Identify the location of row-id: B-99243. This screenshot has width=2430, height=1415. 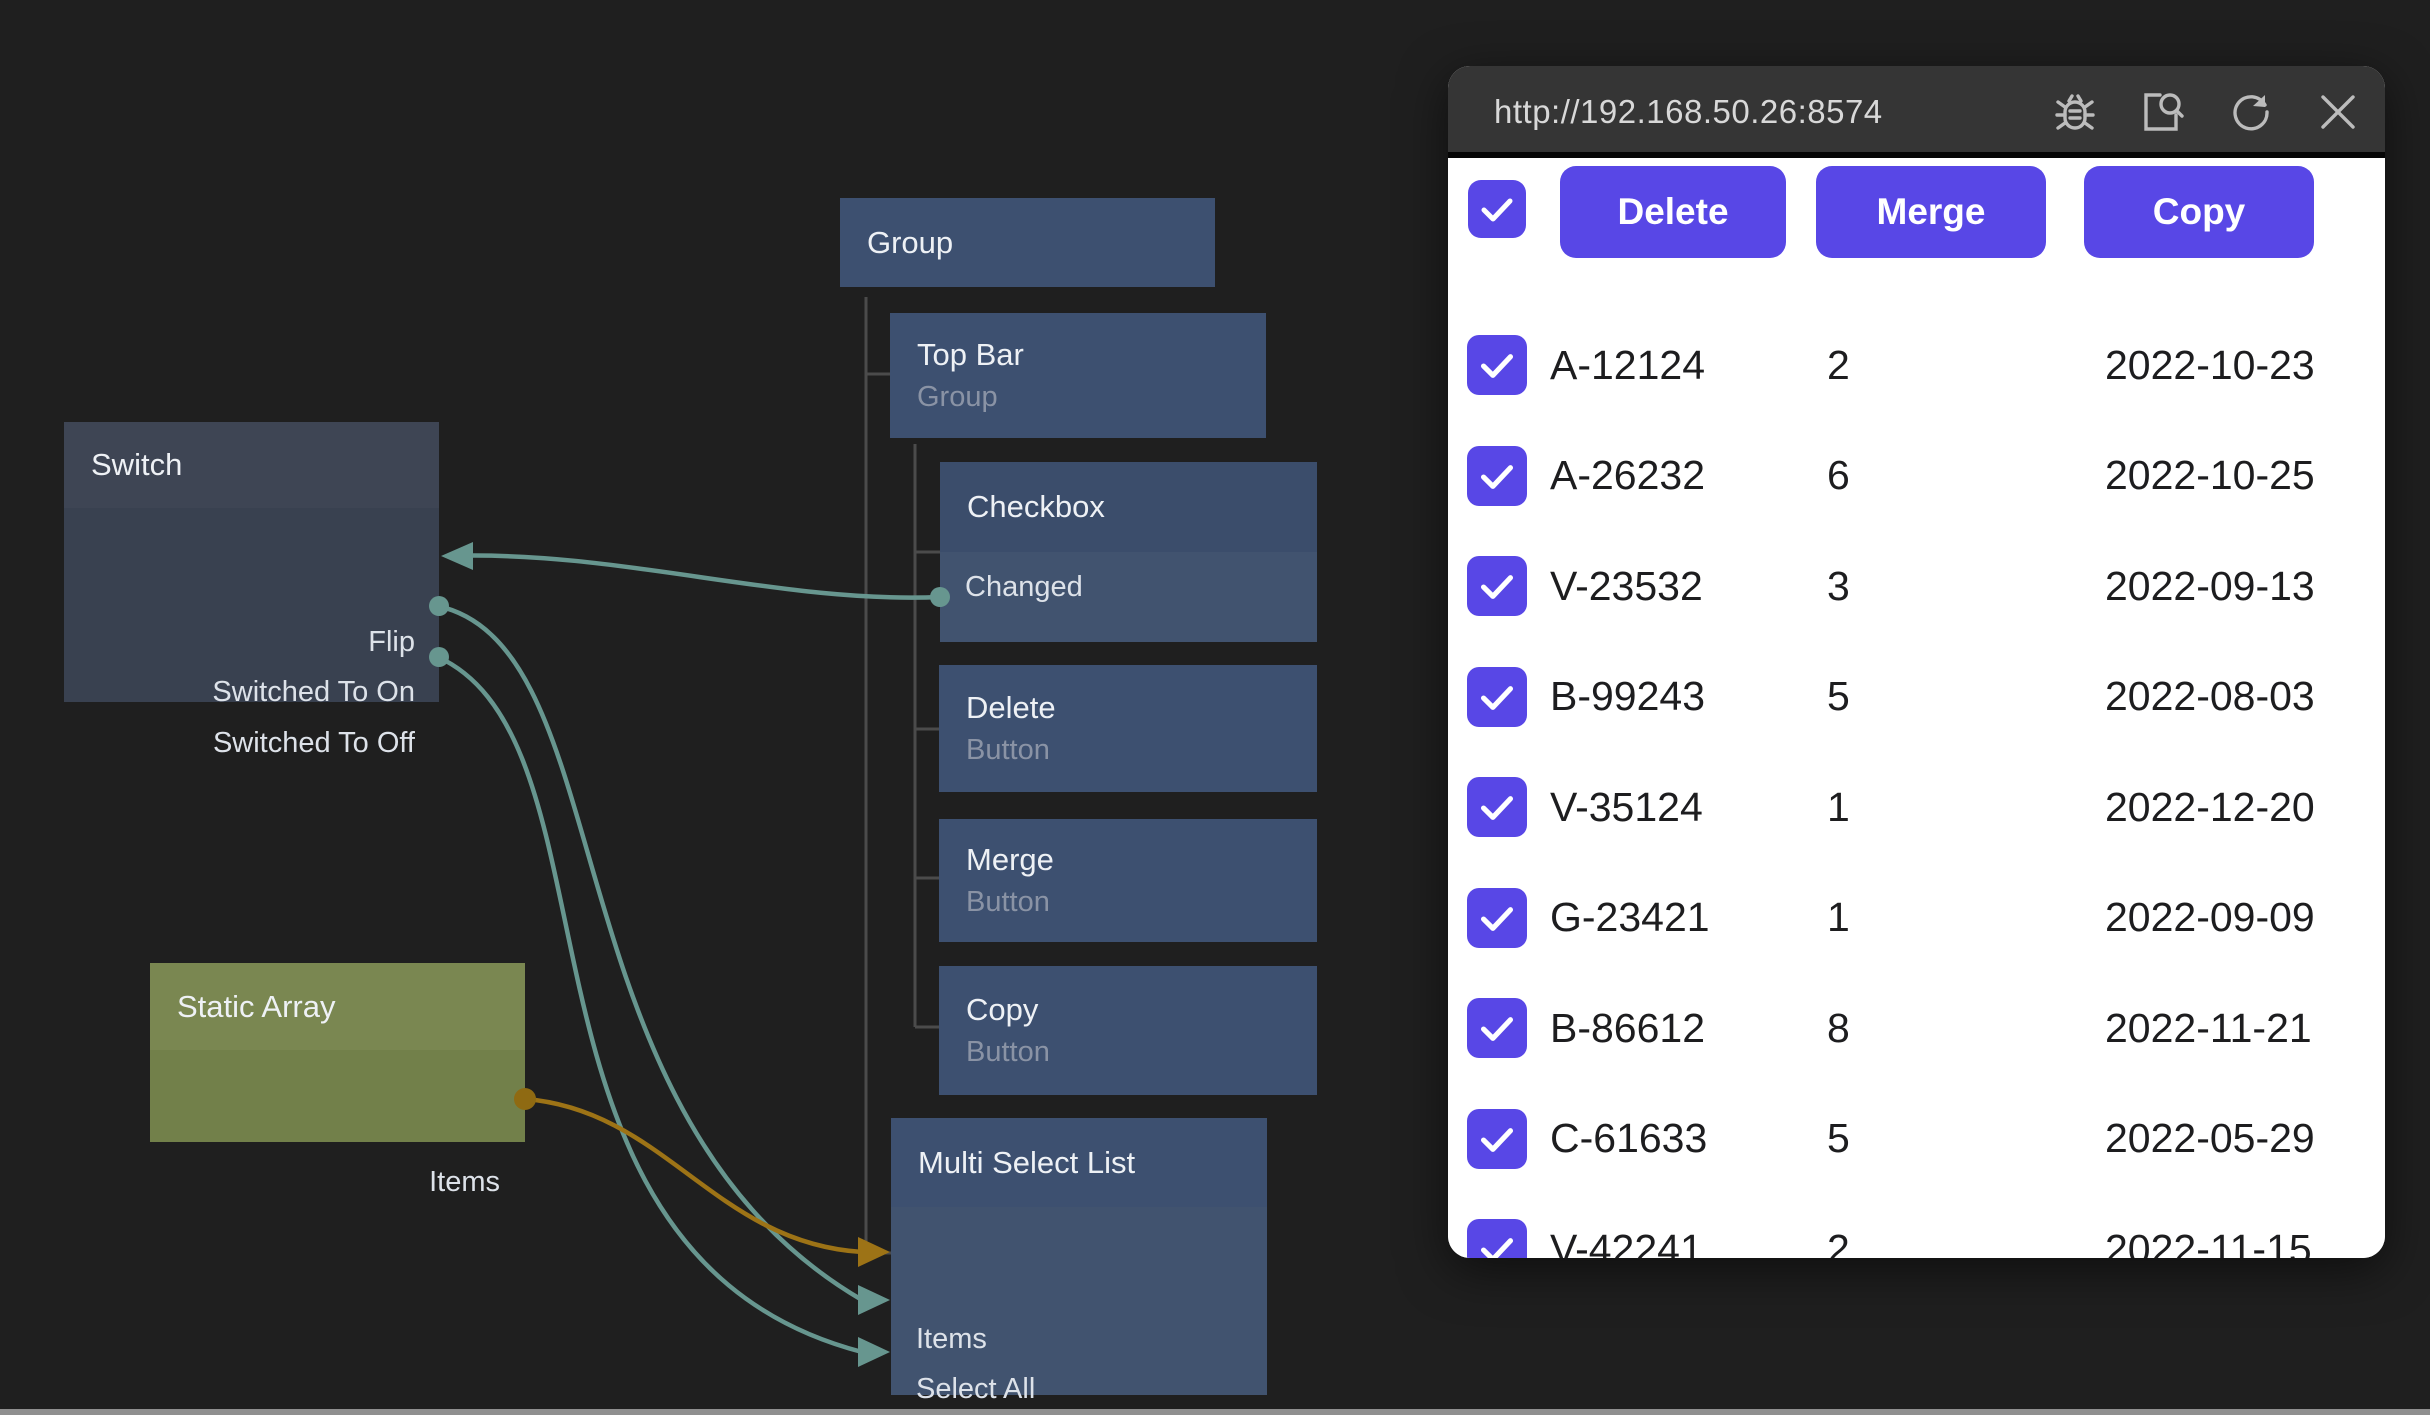
(1628, 696).